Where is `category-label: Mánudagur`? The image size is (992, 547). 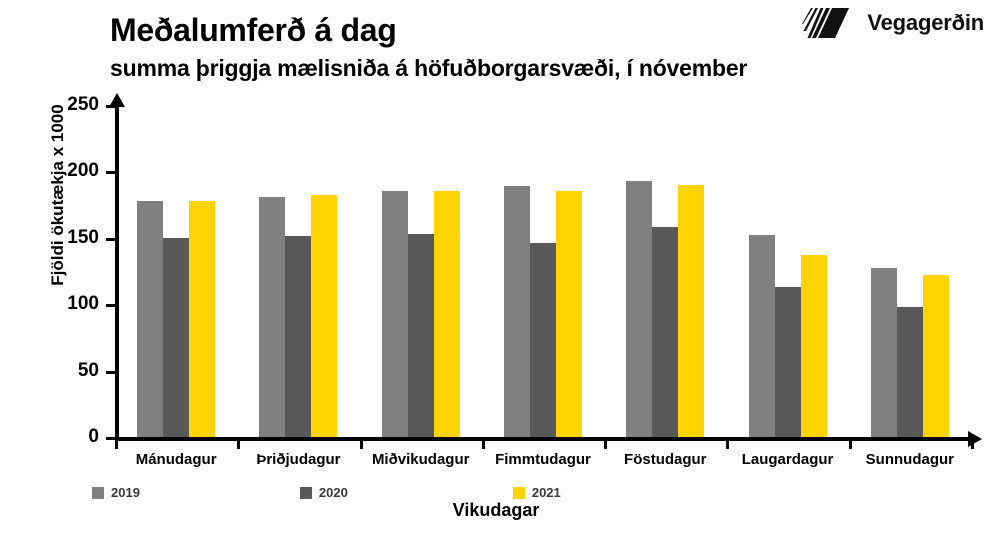 category-label: Mánudagur is located at coordinates (176, 459).